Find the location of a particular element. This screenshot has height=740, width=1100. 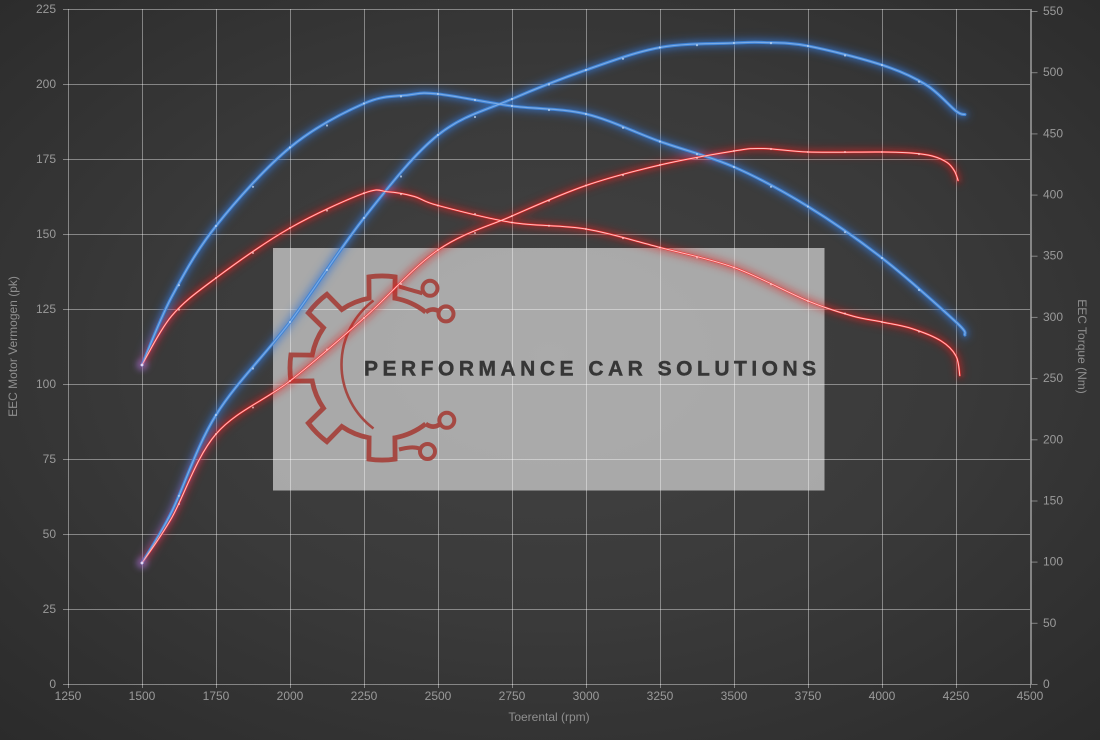

svg-text: 75 is located at coordinates (50, 459).